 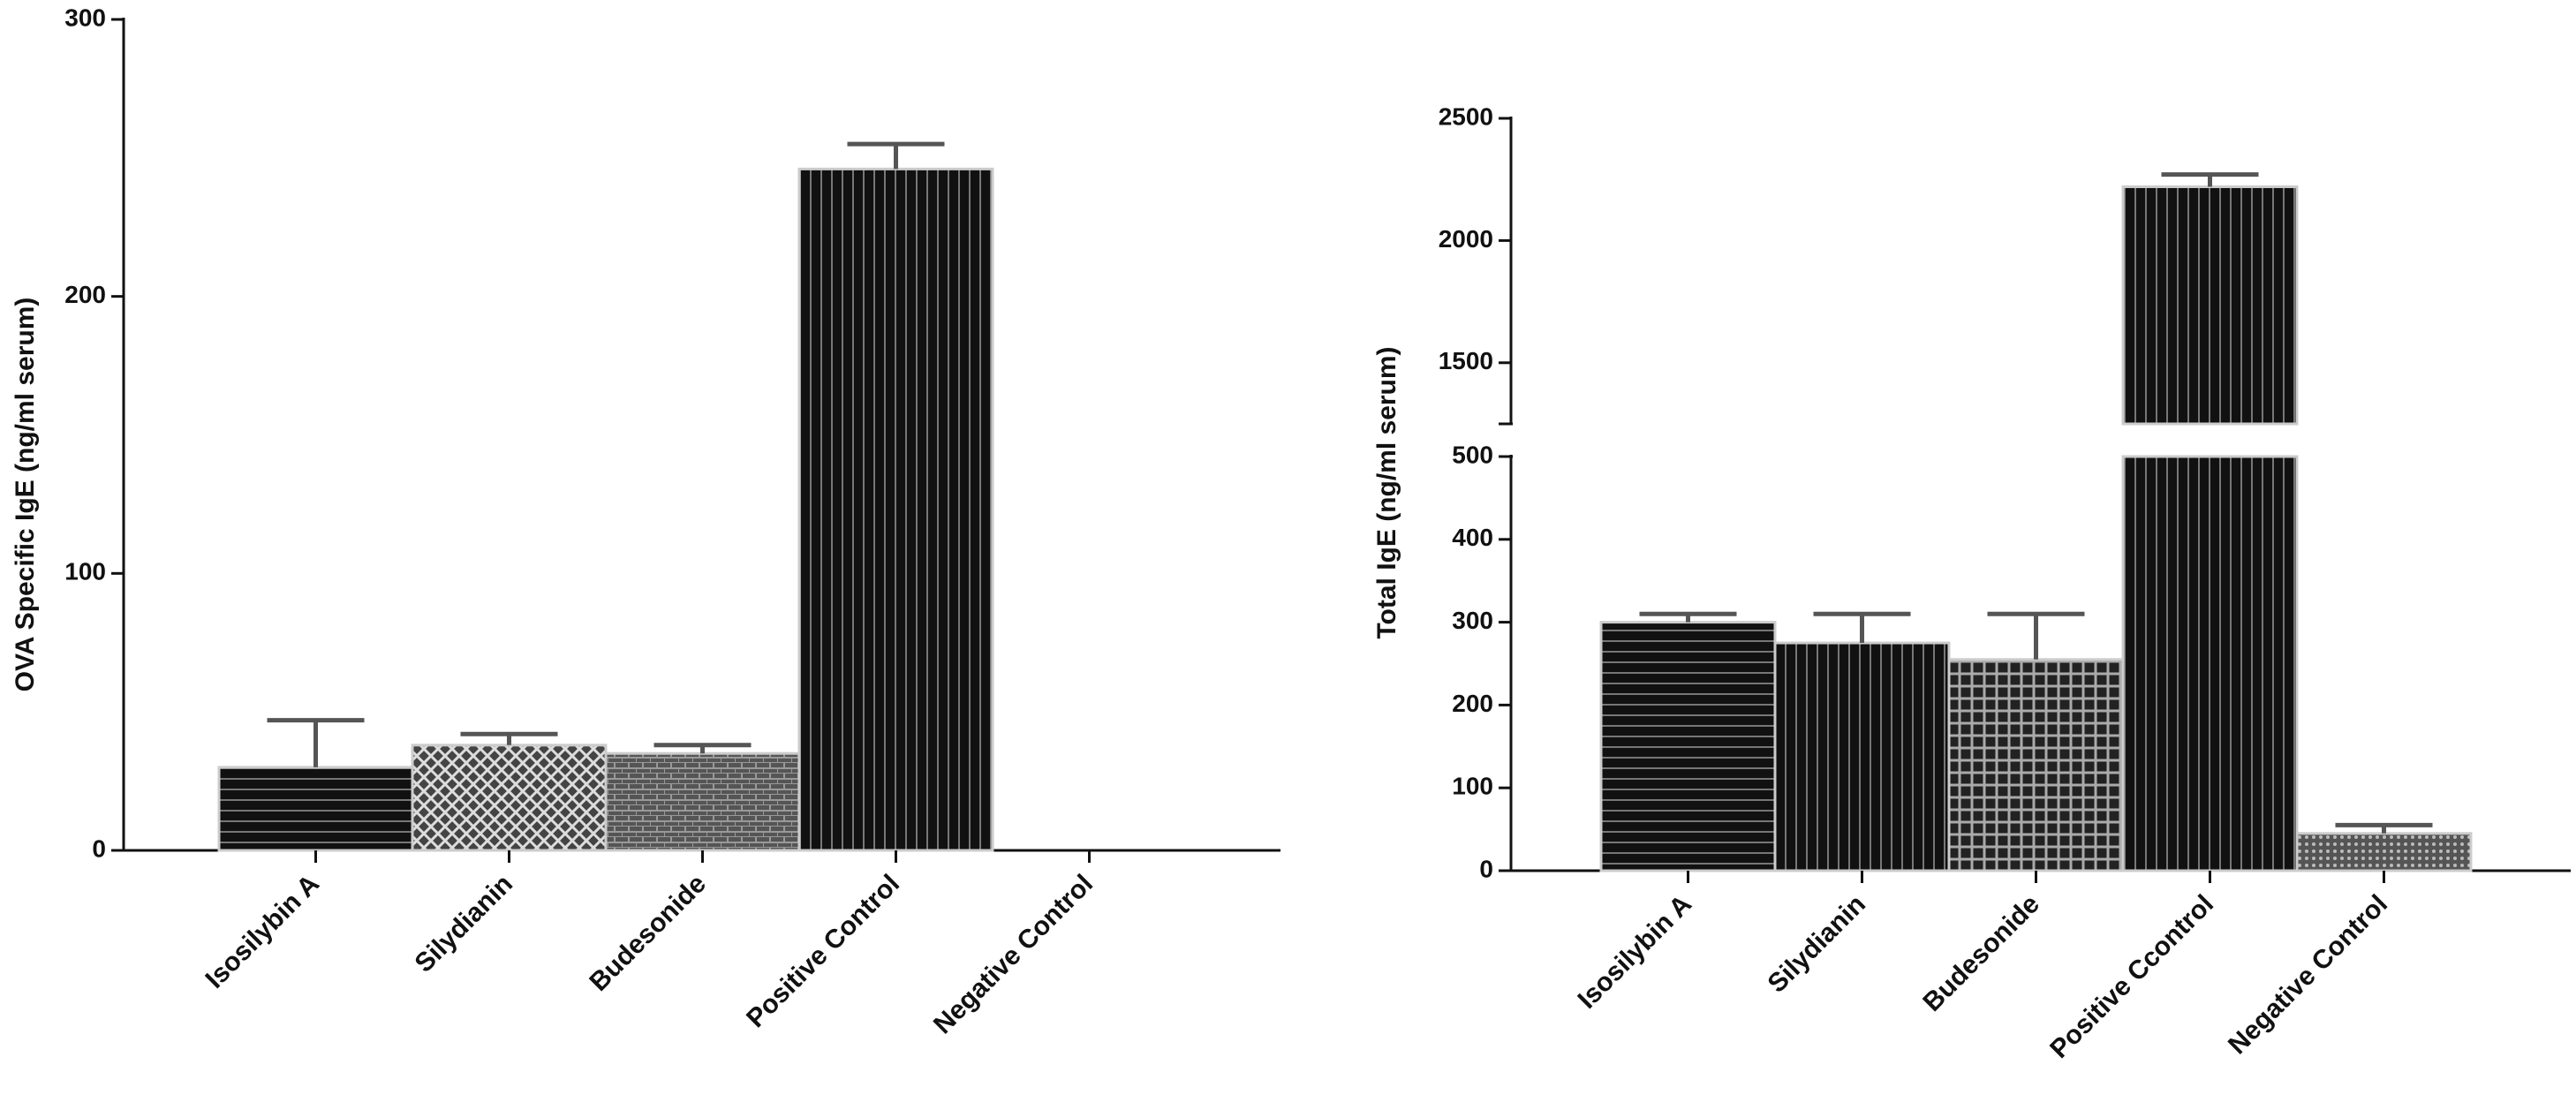 I want to click on y-tick-label: 500, so click(x=1472, y=454).